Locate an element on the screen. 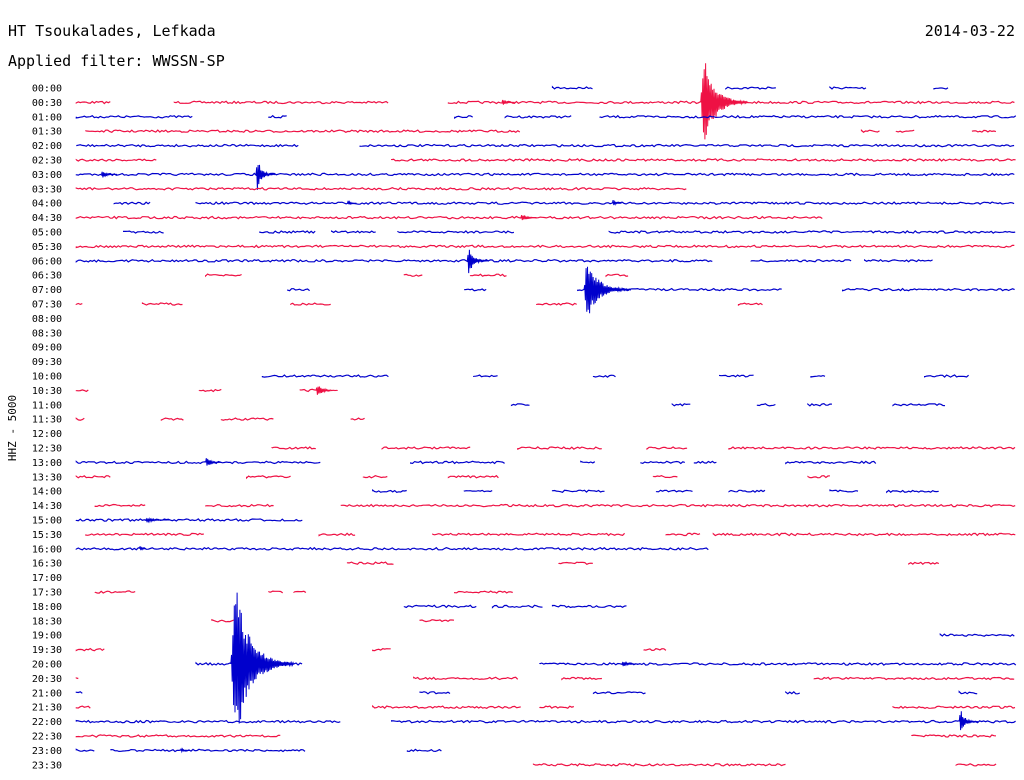 The height and width of the screenshot is (780, 1024). time-label: 00:00 is located at coordinates (47, 89).